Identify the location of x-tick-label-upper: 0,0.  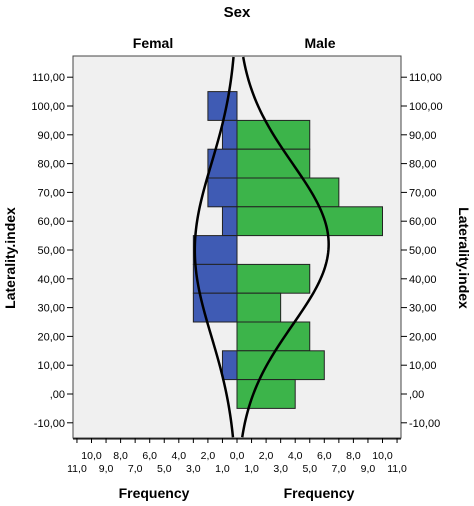
(237, 456).